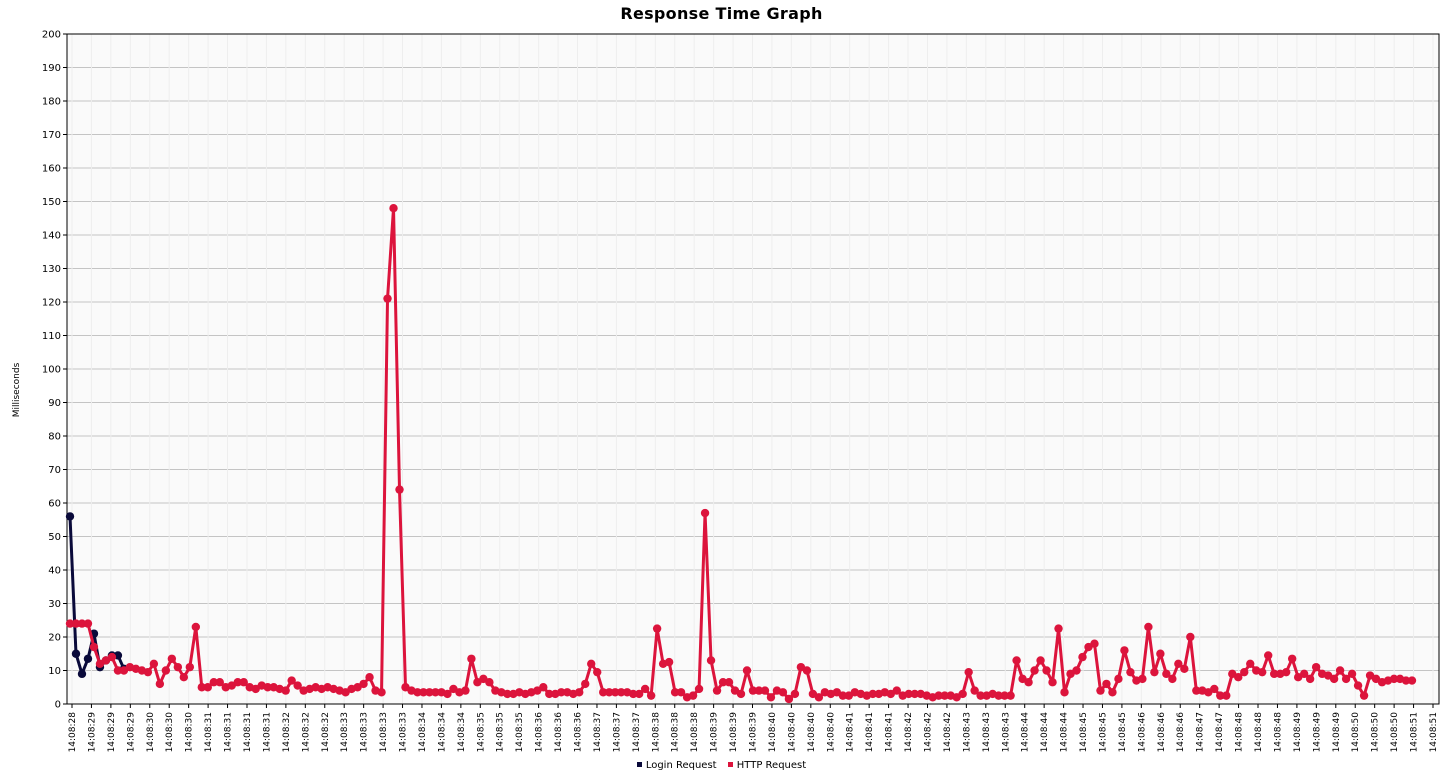 This screenshot has height=784, width=1443. I want to click on x-tick-label: 14:08:32, so click(326, 732).